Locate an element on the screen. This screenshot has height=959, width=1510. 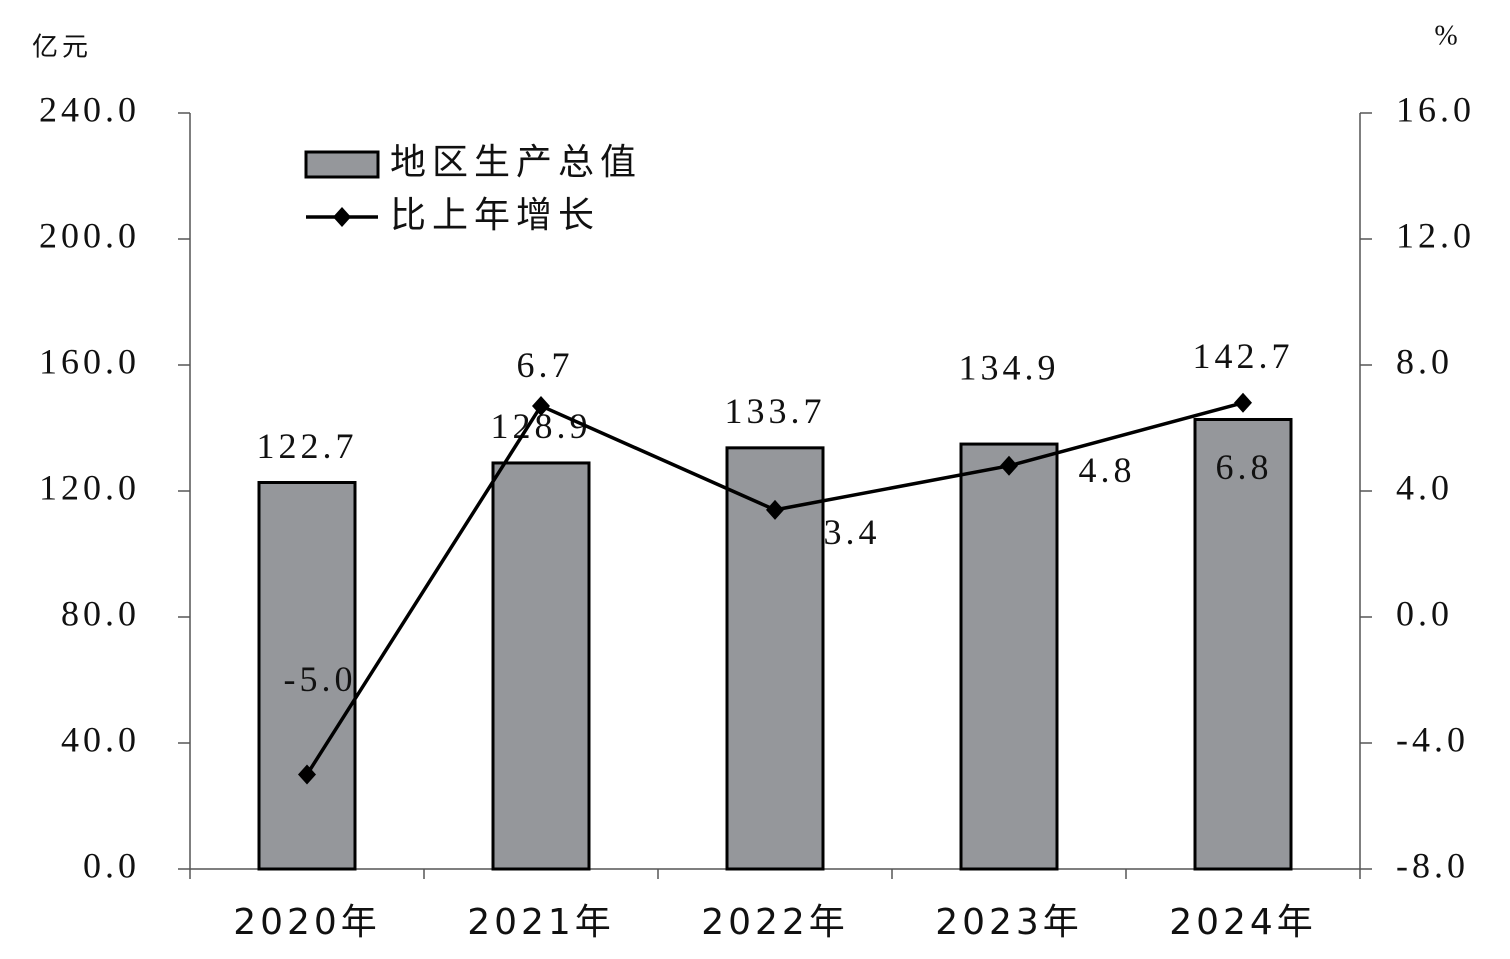
legend-swatch is located at coordinates (342, 164).